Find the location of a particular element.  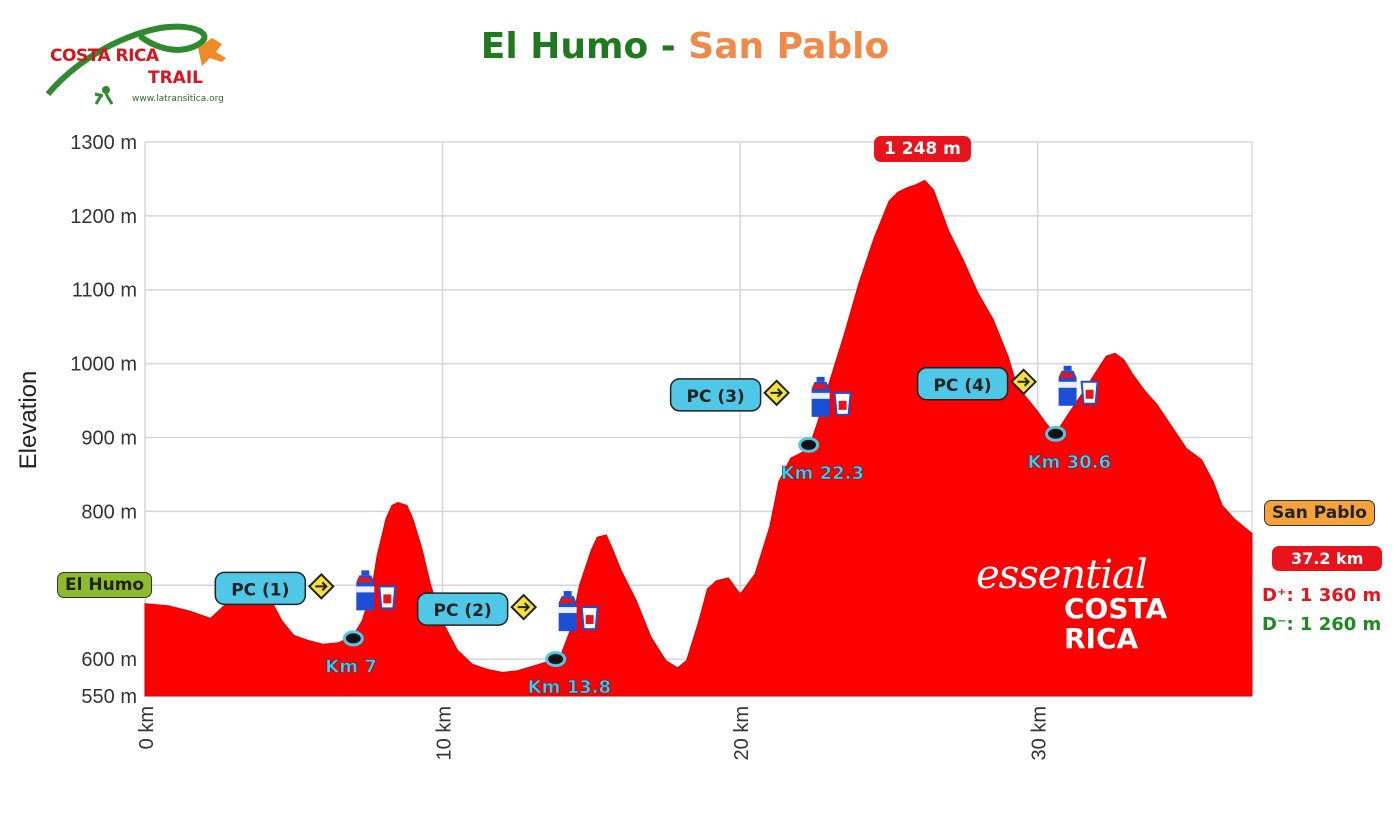

end-label: San Pablo is located at coordinates (1319, 513).